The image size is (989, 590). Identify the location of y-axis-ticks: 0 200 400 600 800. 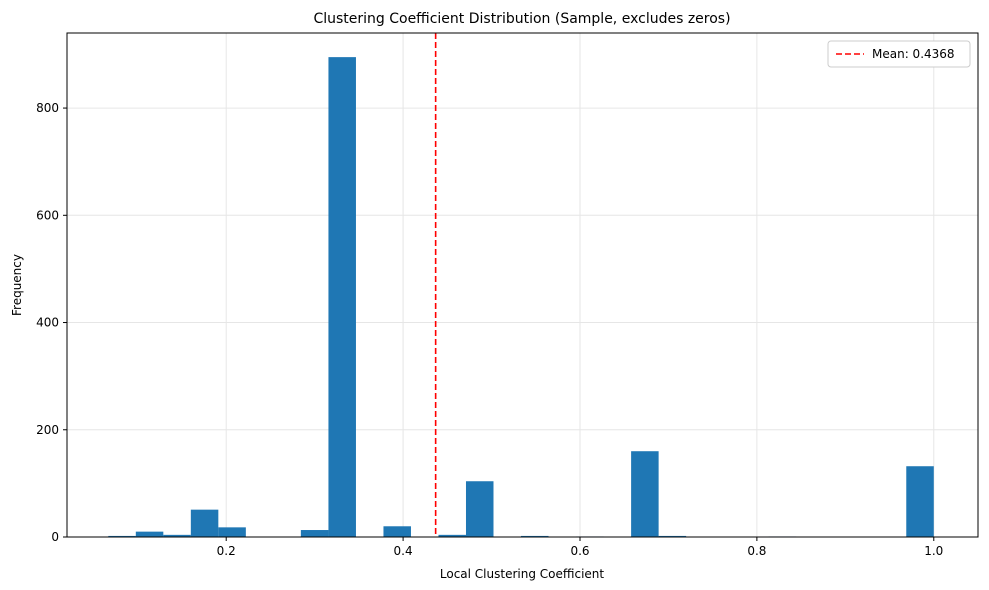
(51, 322).